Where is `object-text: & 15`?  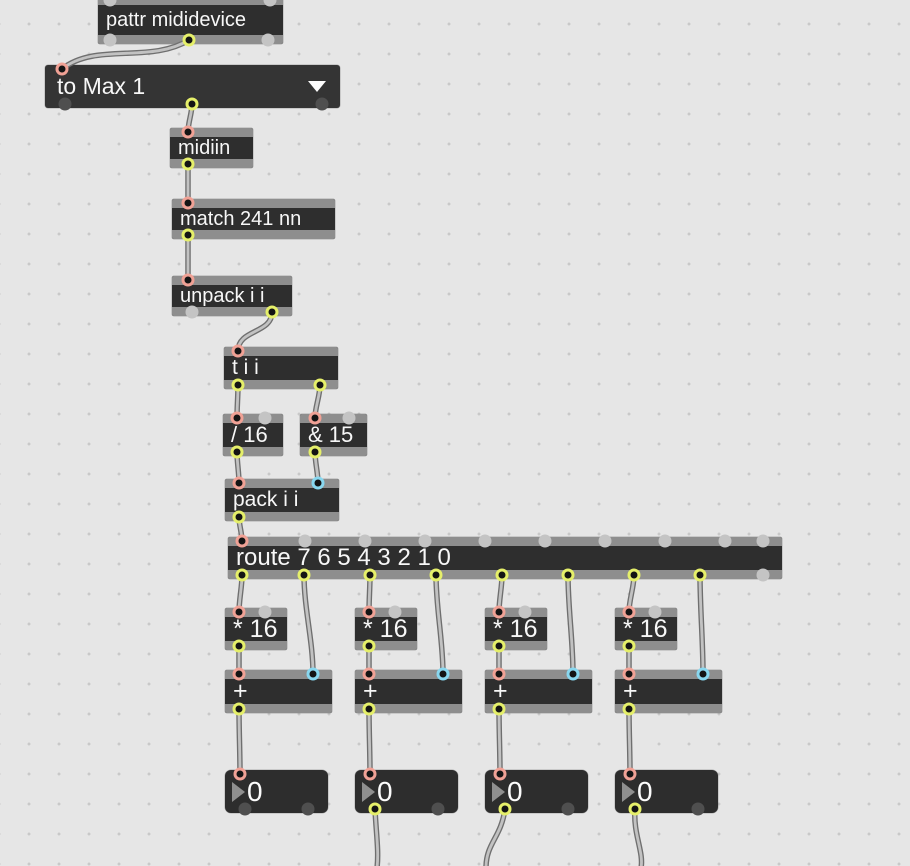
object-text: & 15 is located at coordinates (331, 434).